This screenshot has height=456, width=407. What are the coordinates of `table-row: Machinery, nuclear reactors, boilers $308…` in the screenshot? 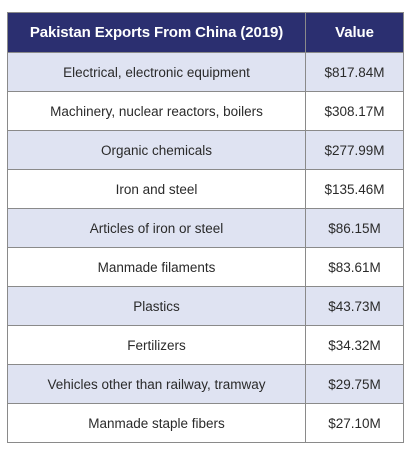 It's located at (205, 111).